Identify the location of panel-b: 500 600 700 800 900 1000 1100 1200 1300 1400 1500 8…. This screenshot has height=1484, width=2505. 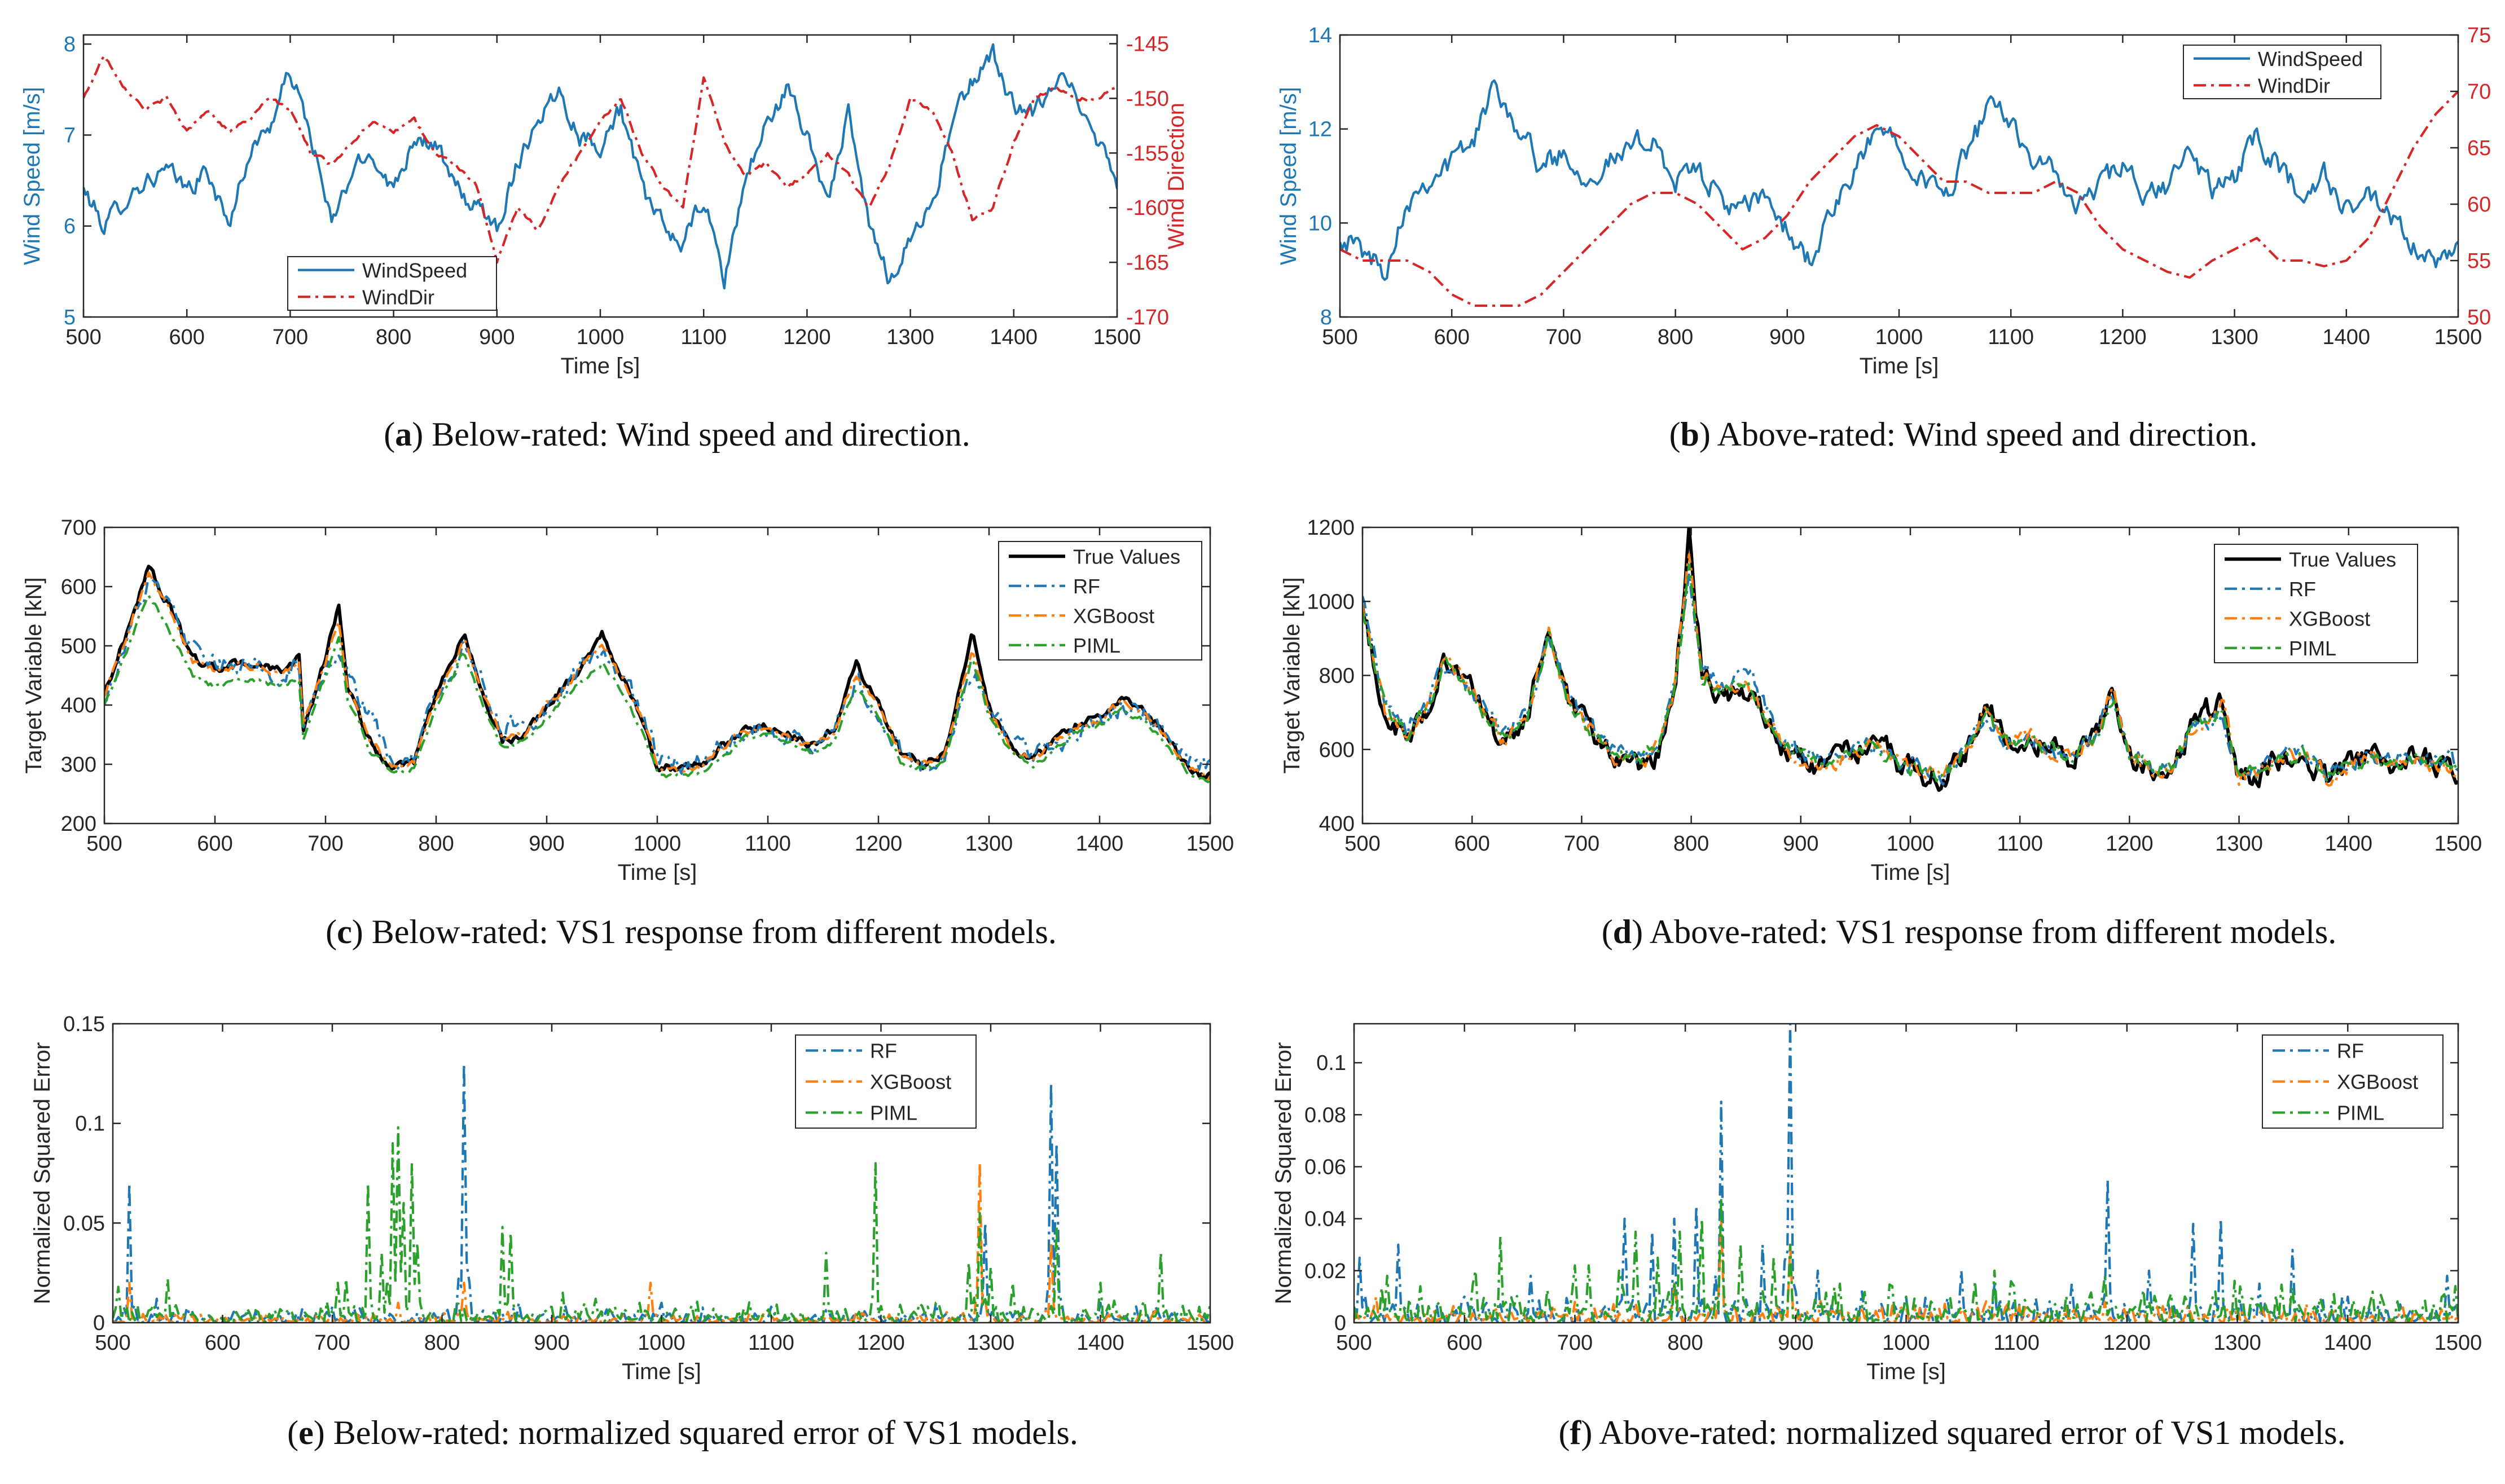
(1883, 238).